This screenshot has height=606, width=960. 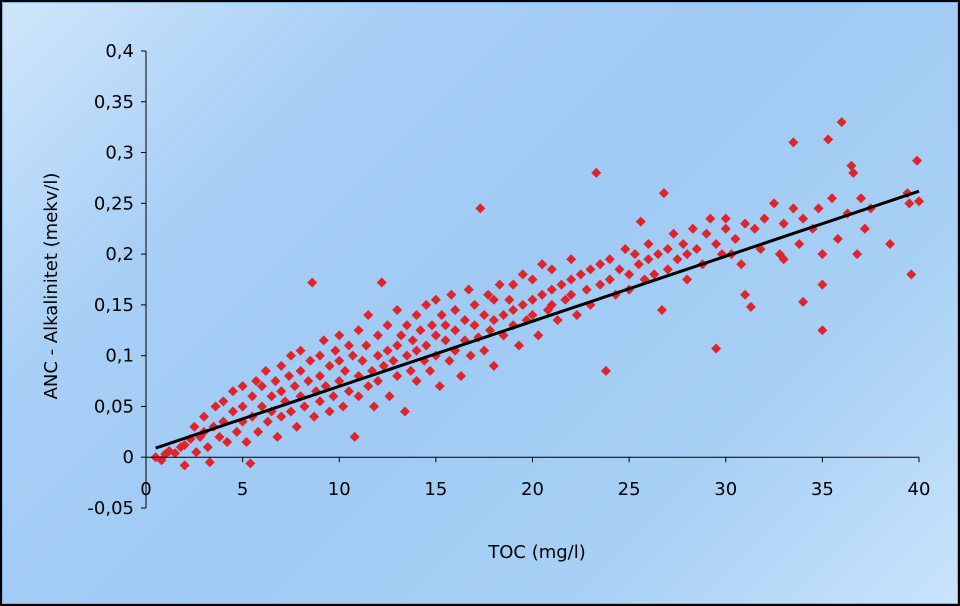 I want to click on x-tick-label: 25, so click(x=629, y=489).